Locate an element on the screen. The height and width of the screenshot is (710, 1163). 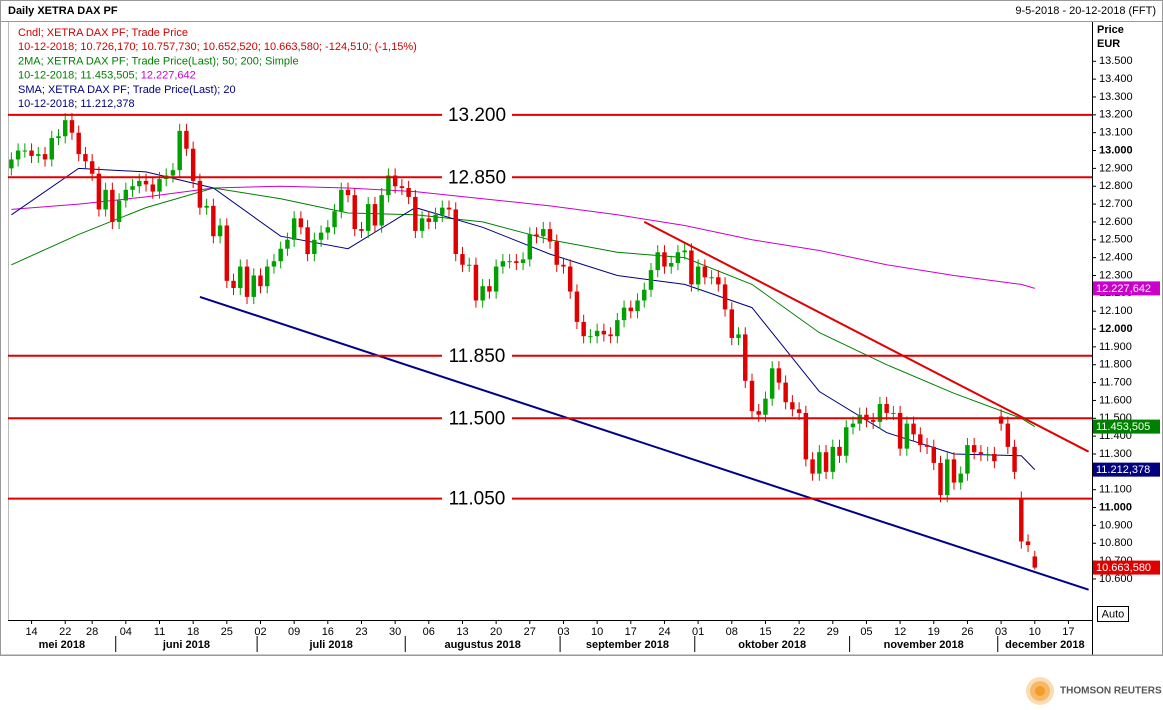
legend-entry: SMA; XETRA DAX PF; Trade Price(Last); 20 is located at coordinates (127, 90).